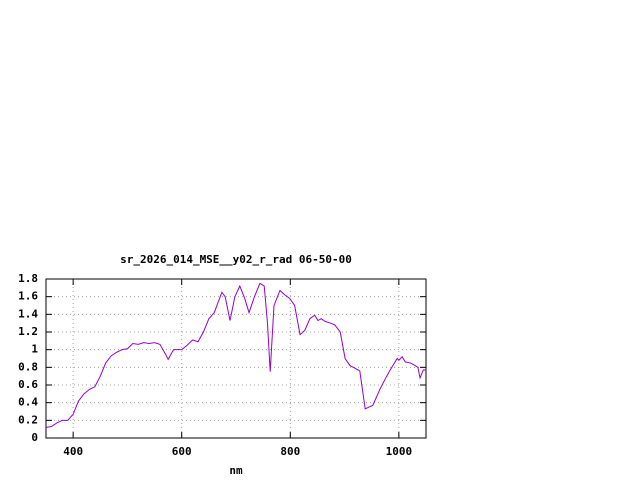 This screenshot has width=640, height=484. I want to click on y-tick-label: 1.4, so click(28, 313).